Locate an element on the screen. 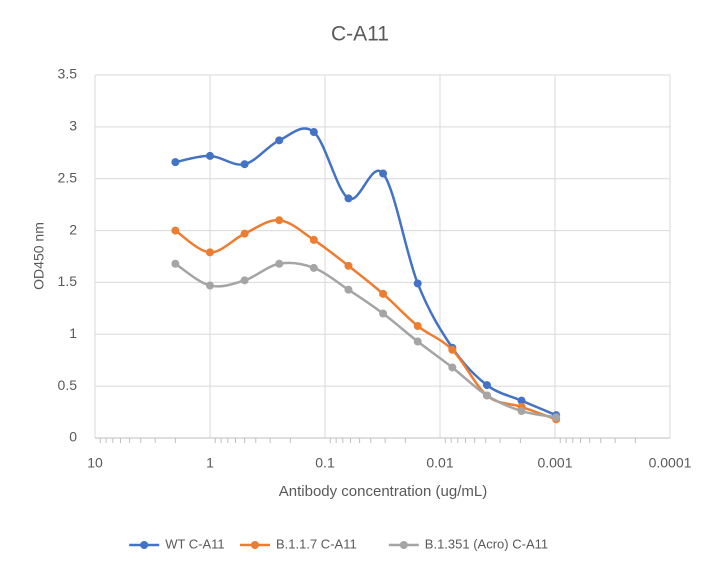 The image size is (720, 574). y-tick-label: 1.5 is located at coordinates (68, 281).